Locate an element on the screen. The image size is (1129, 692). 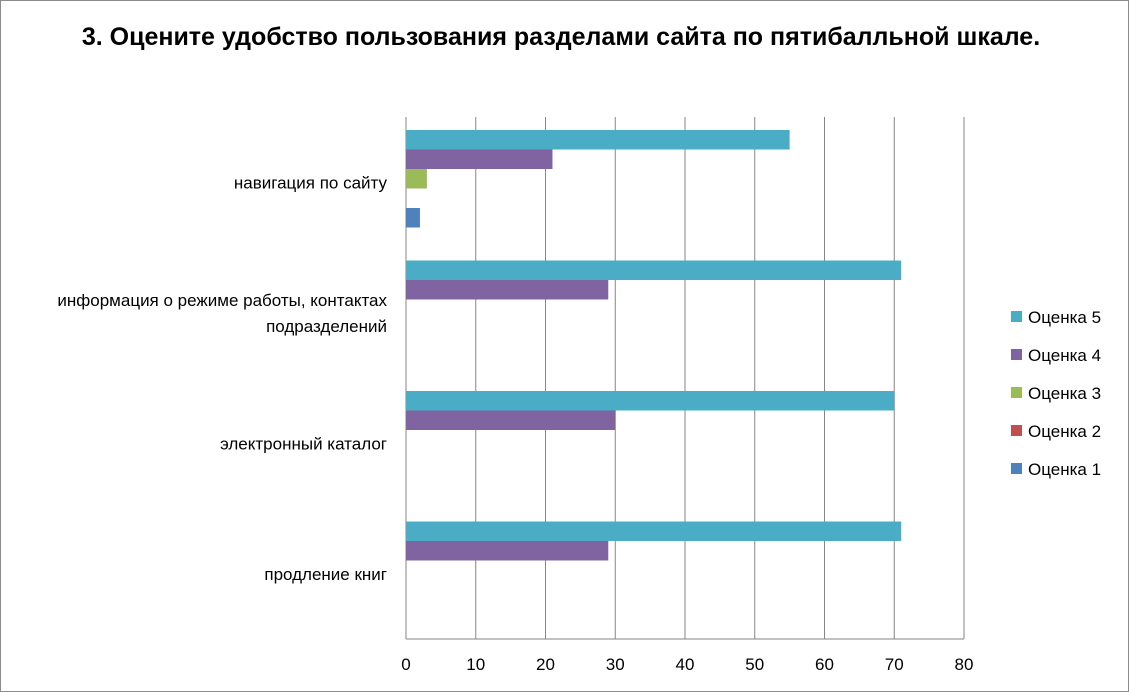
category-label: подразделений is located at coordinates (326, 326).